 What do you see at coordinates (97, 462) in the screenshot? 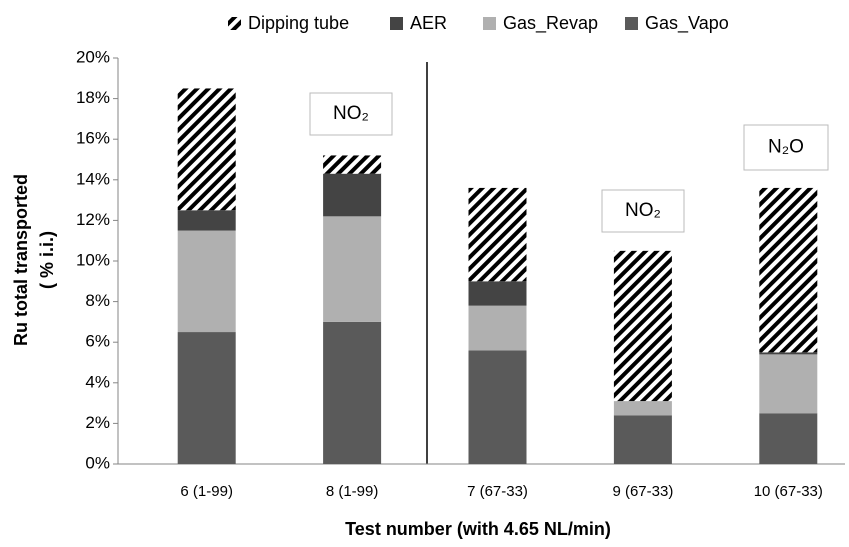
I see `y-tick-label: 0%` at bounding box center [97, 462].